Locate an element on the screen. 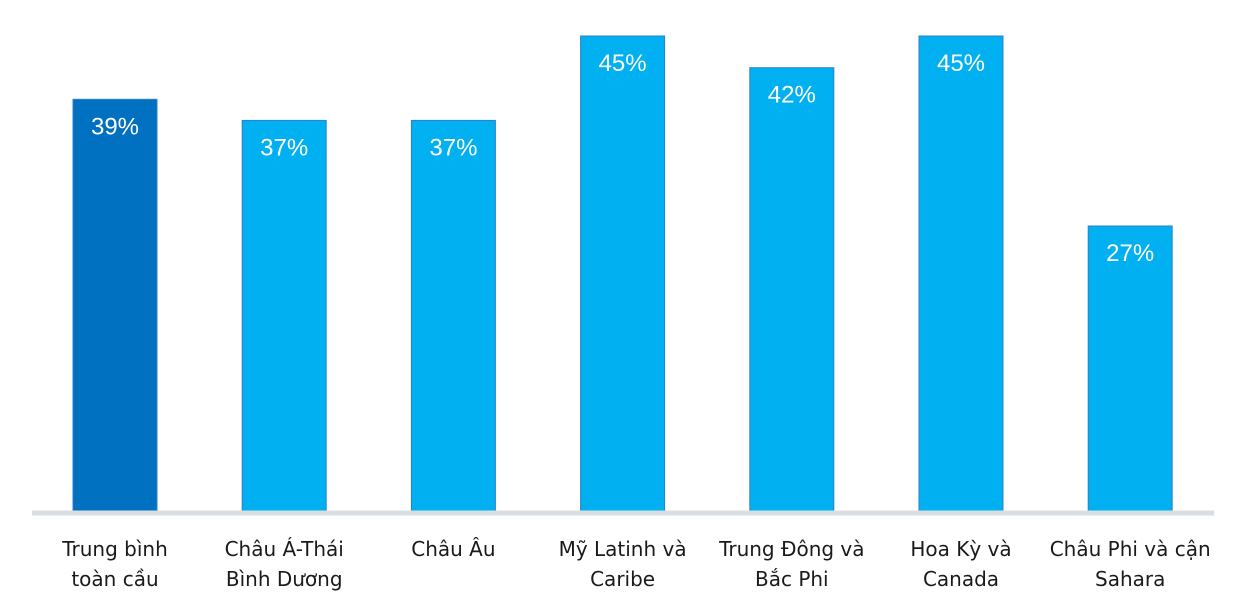  category-label-5: Hoa Kỳ và Canada is located at coordinates (960, 564).